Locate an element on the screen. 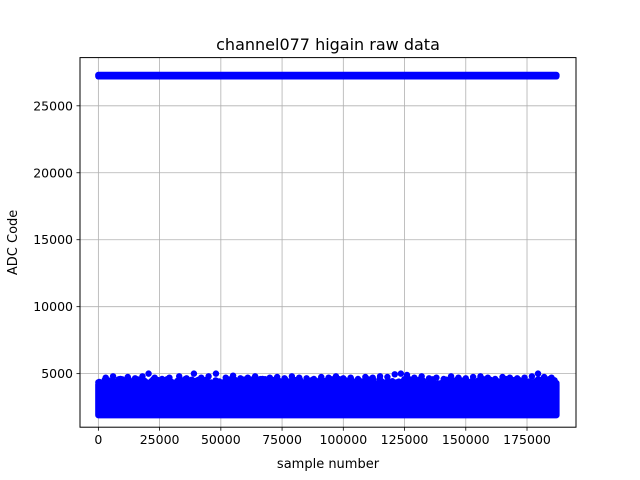 Image resolution: width=640 pixels, height=480 pixels. x-tick-label: 50000 is located at coordinates (221, 439).